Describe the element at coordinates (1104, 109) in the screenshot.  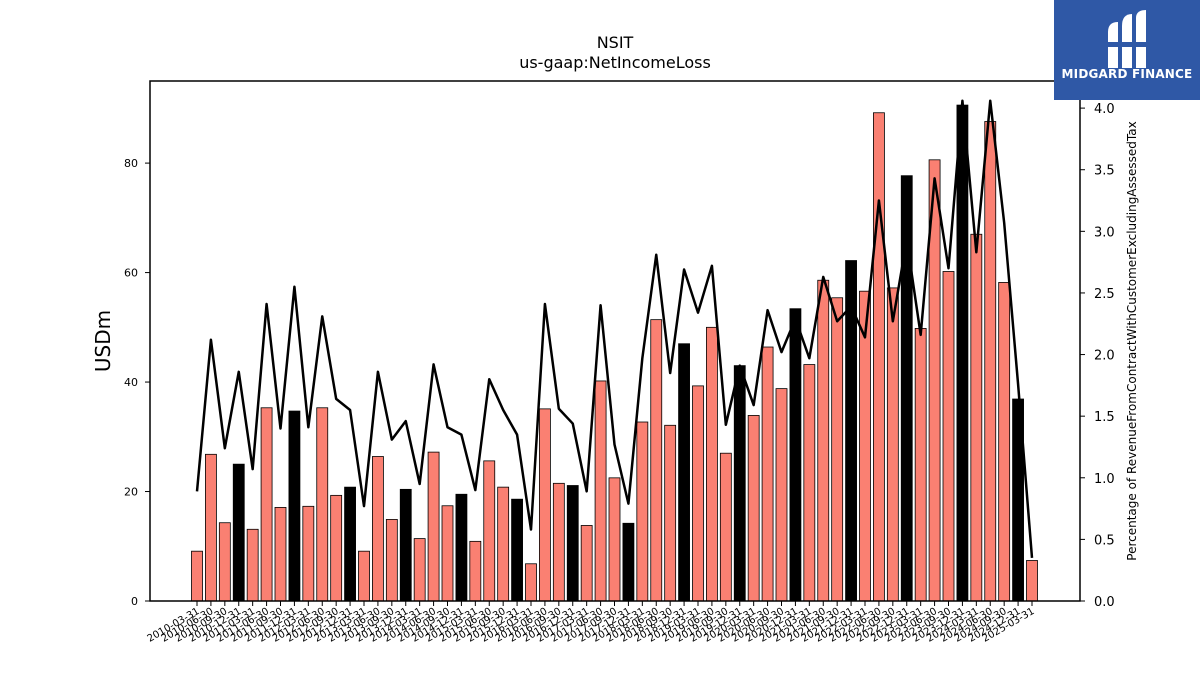
I see `y2-tick-label: 4.0` at that location.